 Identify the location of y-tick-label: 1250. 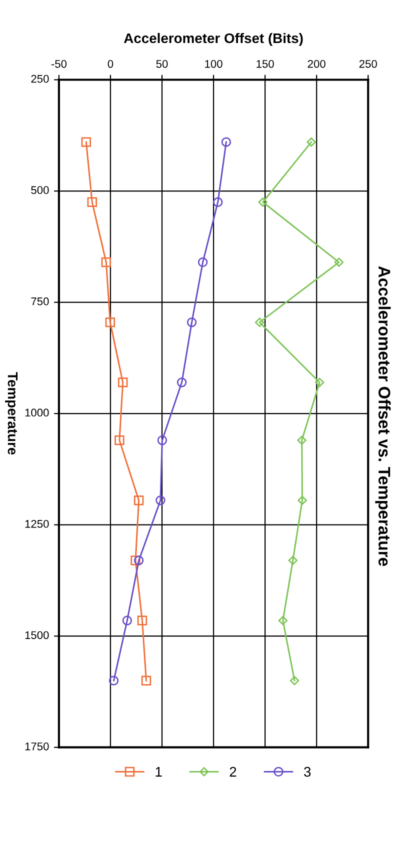
(37, 524).